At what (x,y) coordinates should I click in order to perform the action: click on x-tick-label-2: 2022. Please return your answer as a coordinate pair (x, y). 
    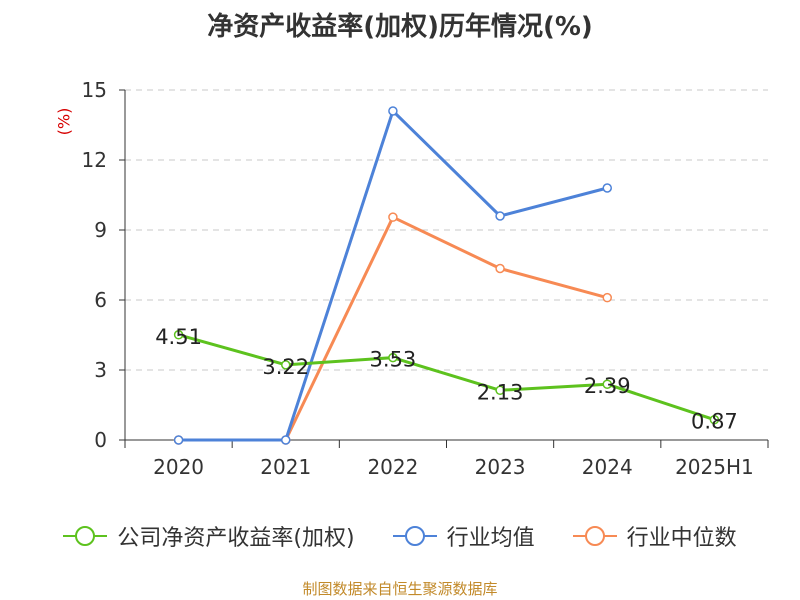
    Looking at the image, I should click on (392, 467).